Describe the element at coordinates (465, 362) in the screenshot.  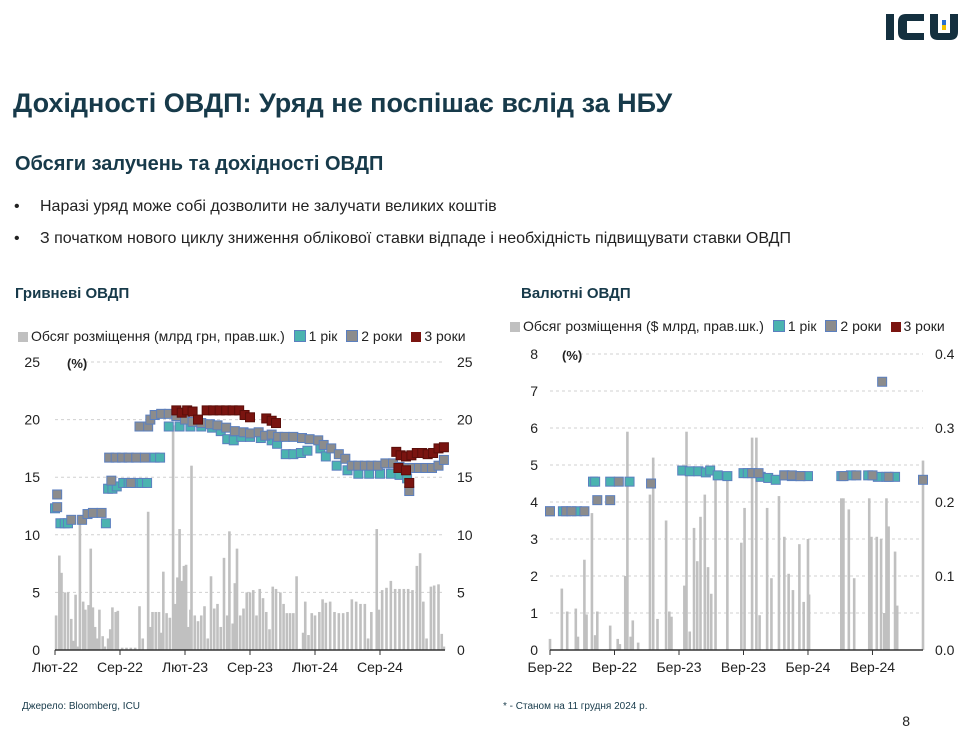
I see `y2-tick-label: 25` at that location.